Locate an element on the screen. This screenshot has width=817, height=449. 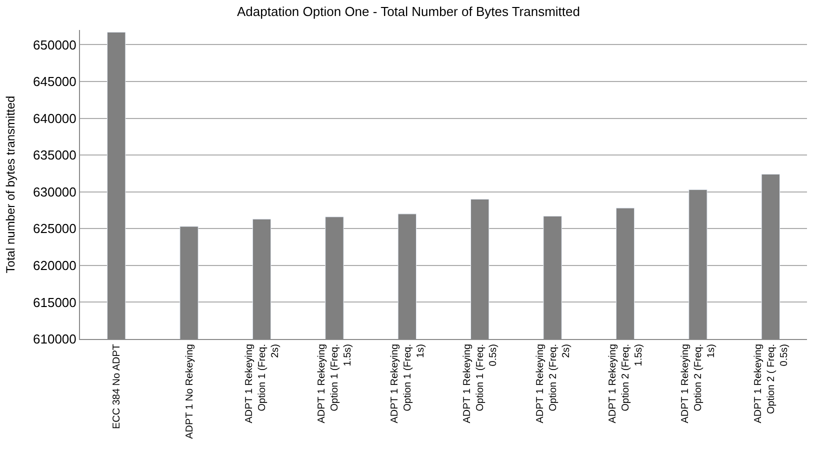
x-tick-label: ADPT 1 Rekeying Option 2 (Freq. 1s) is located at coordinates (699, 384).